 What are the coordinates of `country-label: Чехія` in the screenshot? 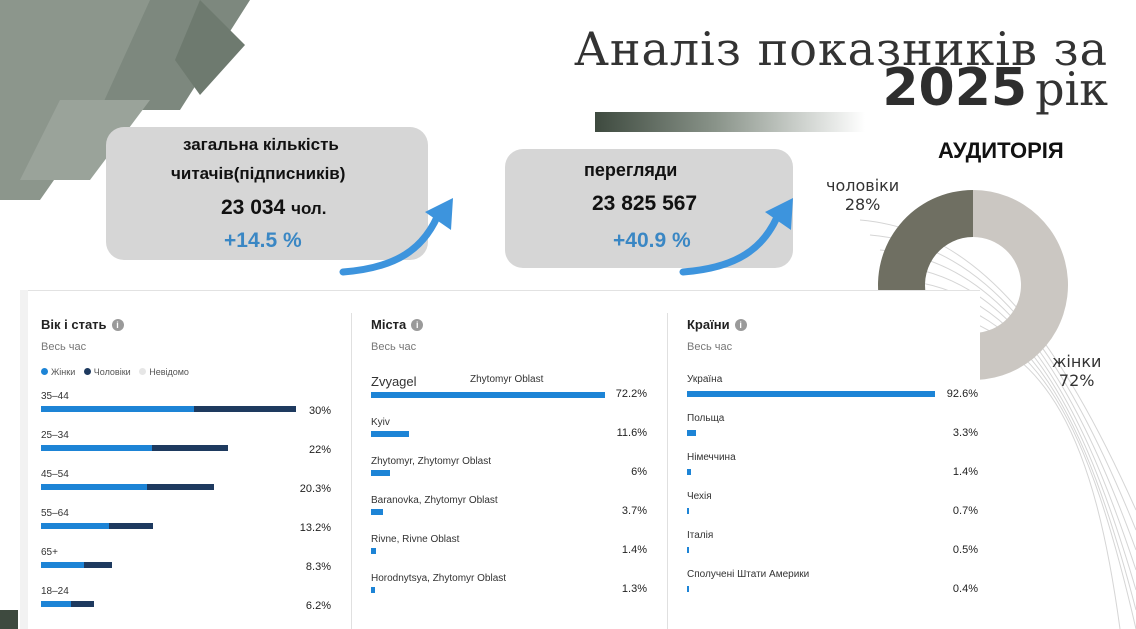 It's located at (699, 496).